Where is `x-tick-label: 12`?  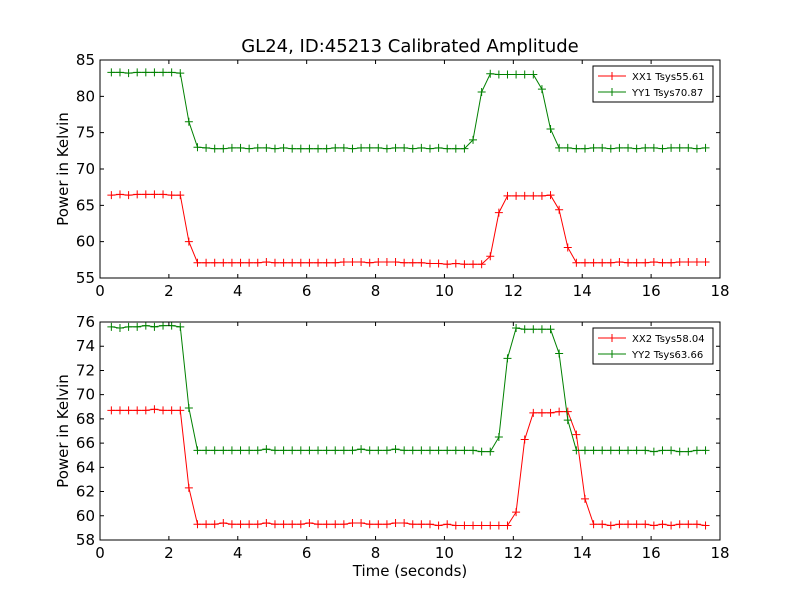 x-tick-label: 12 is located at coordinates (513, 553).